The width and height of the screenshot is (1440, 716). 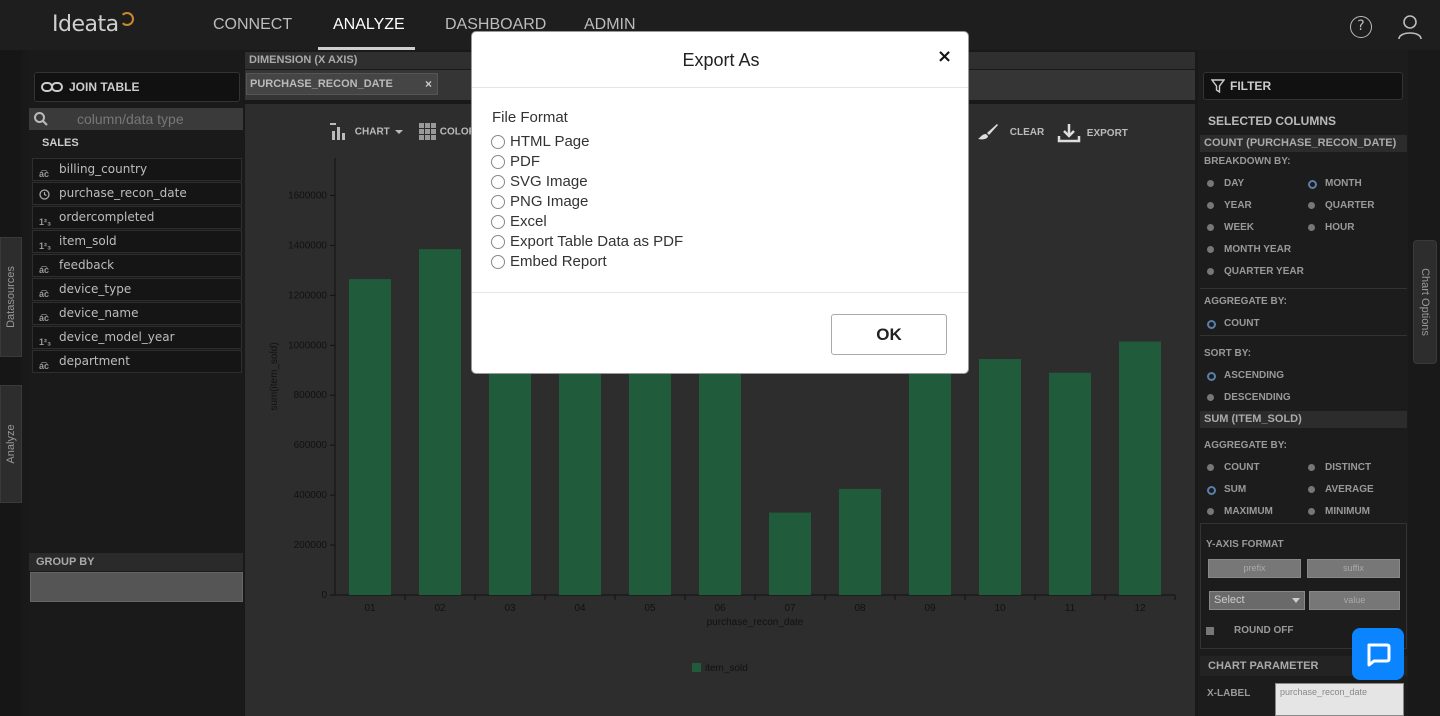 What do you see at coordinates (137, 337) in the screenshot?
I see `field-item: 1²₃ device_model_year` at bounding box center [137, 337].